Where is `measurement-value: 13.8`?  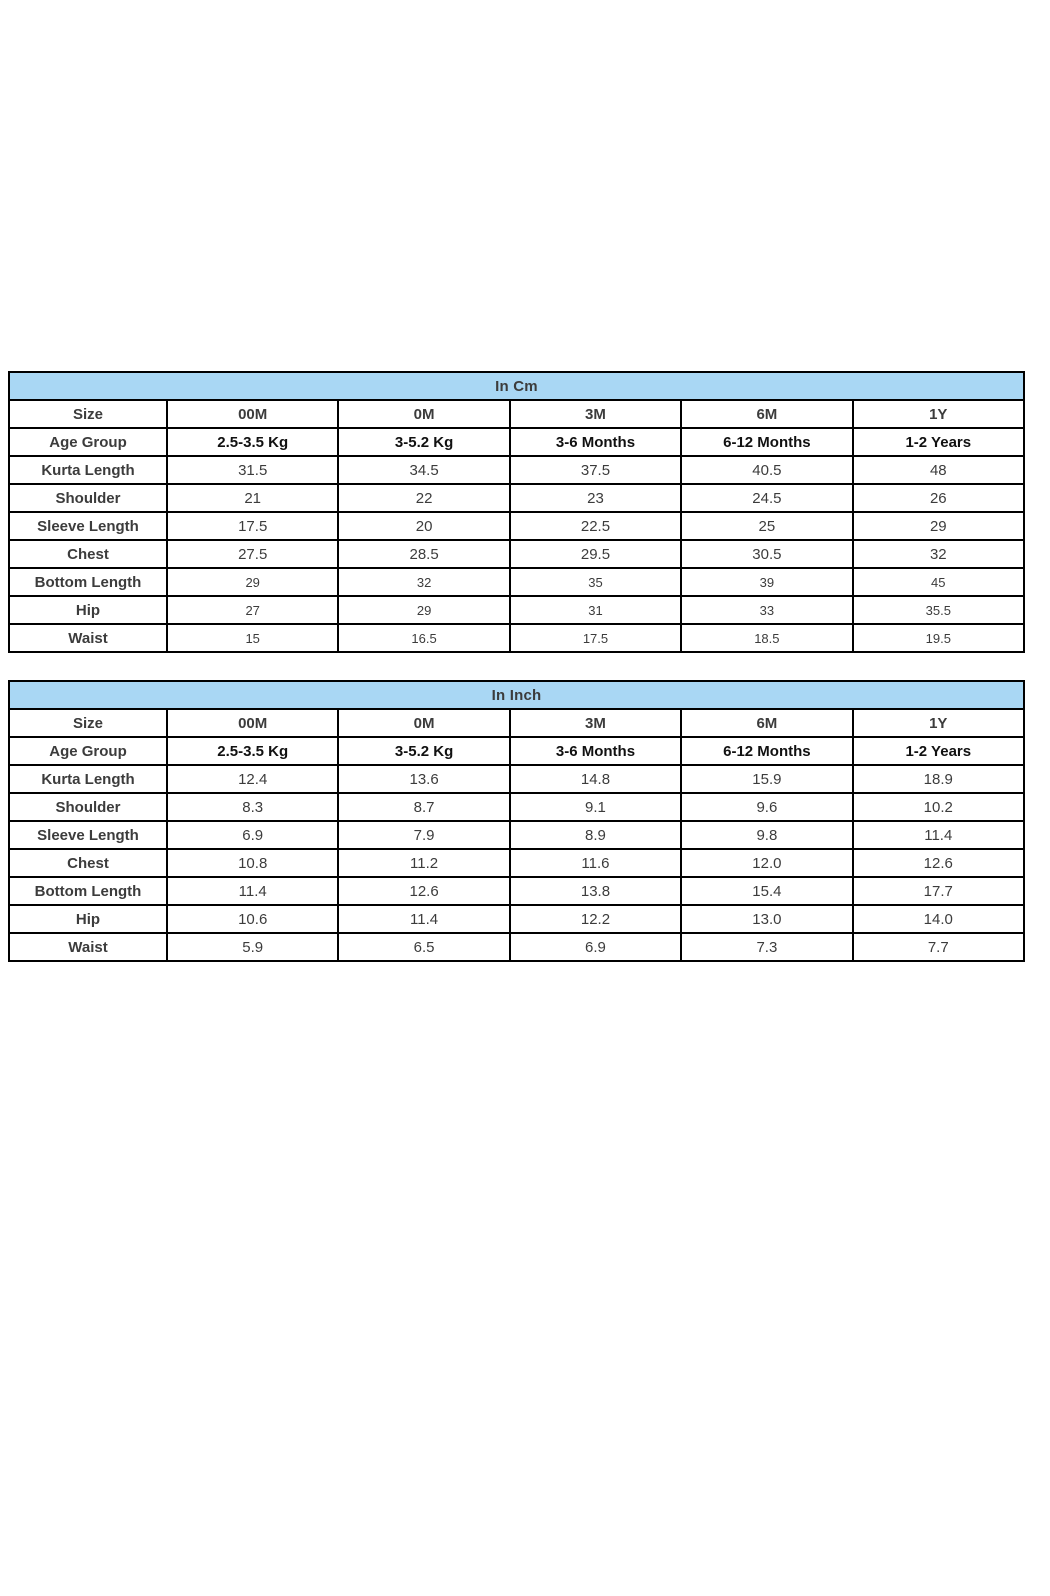 measurement-value: 13.8 is located at coordinates (595, 891).